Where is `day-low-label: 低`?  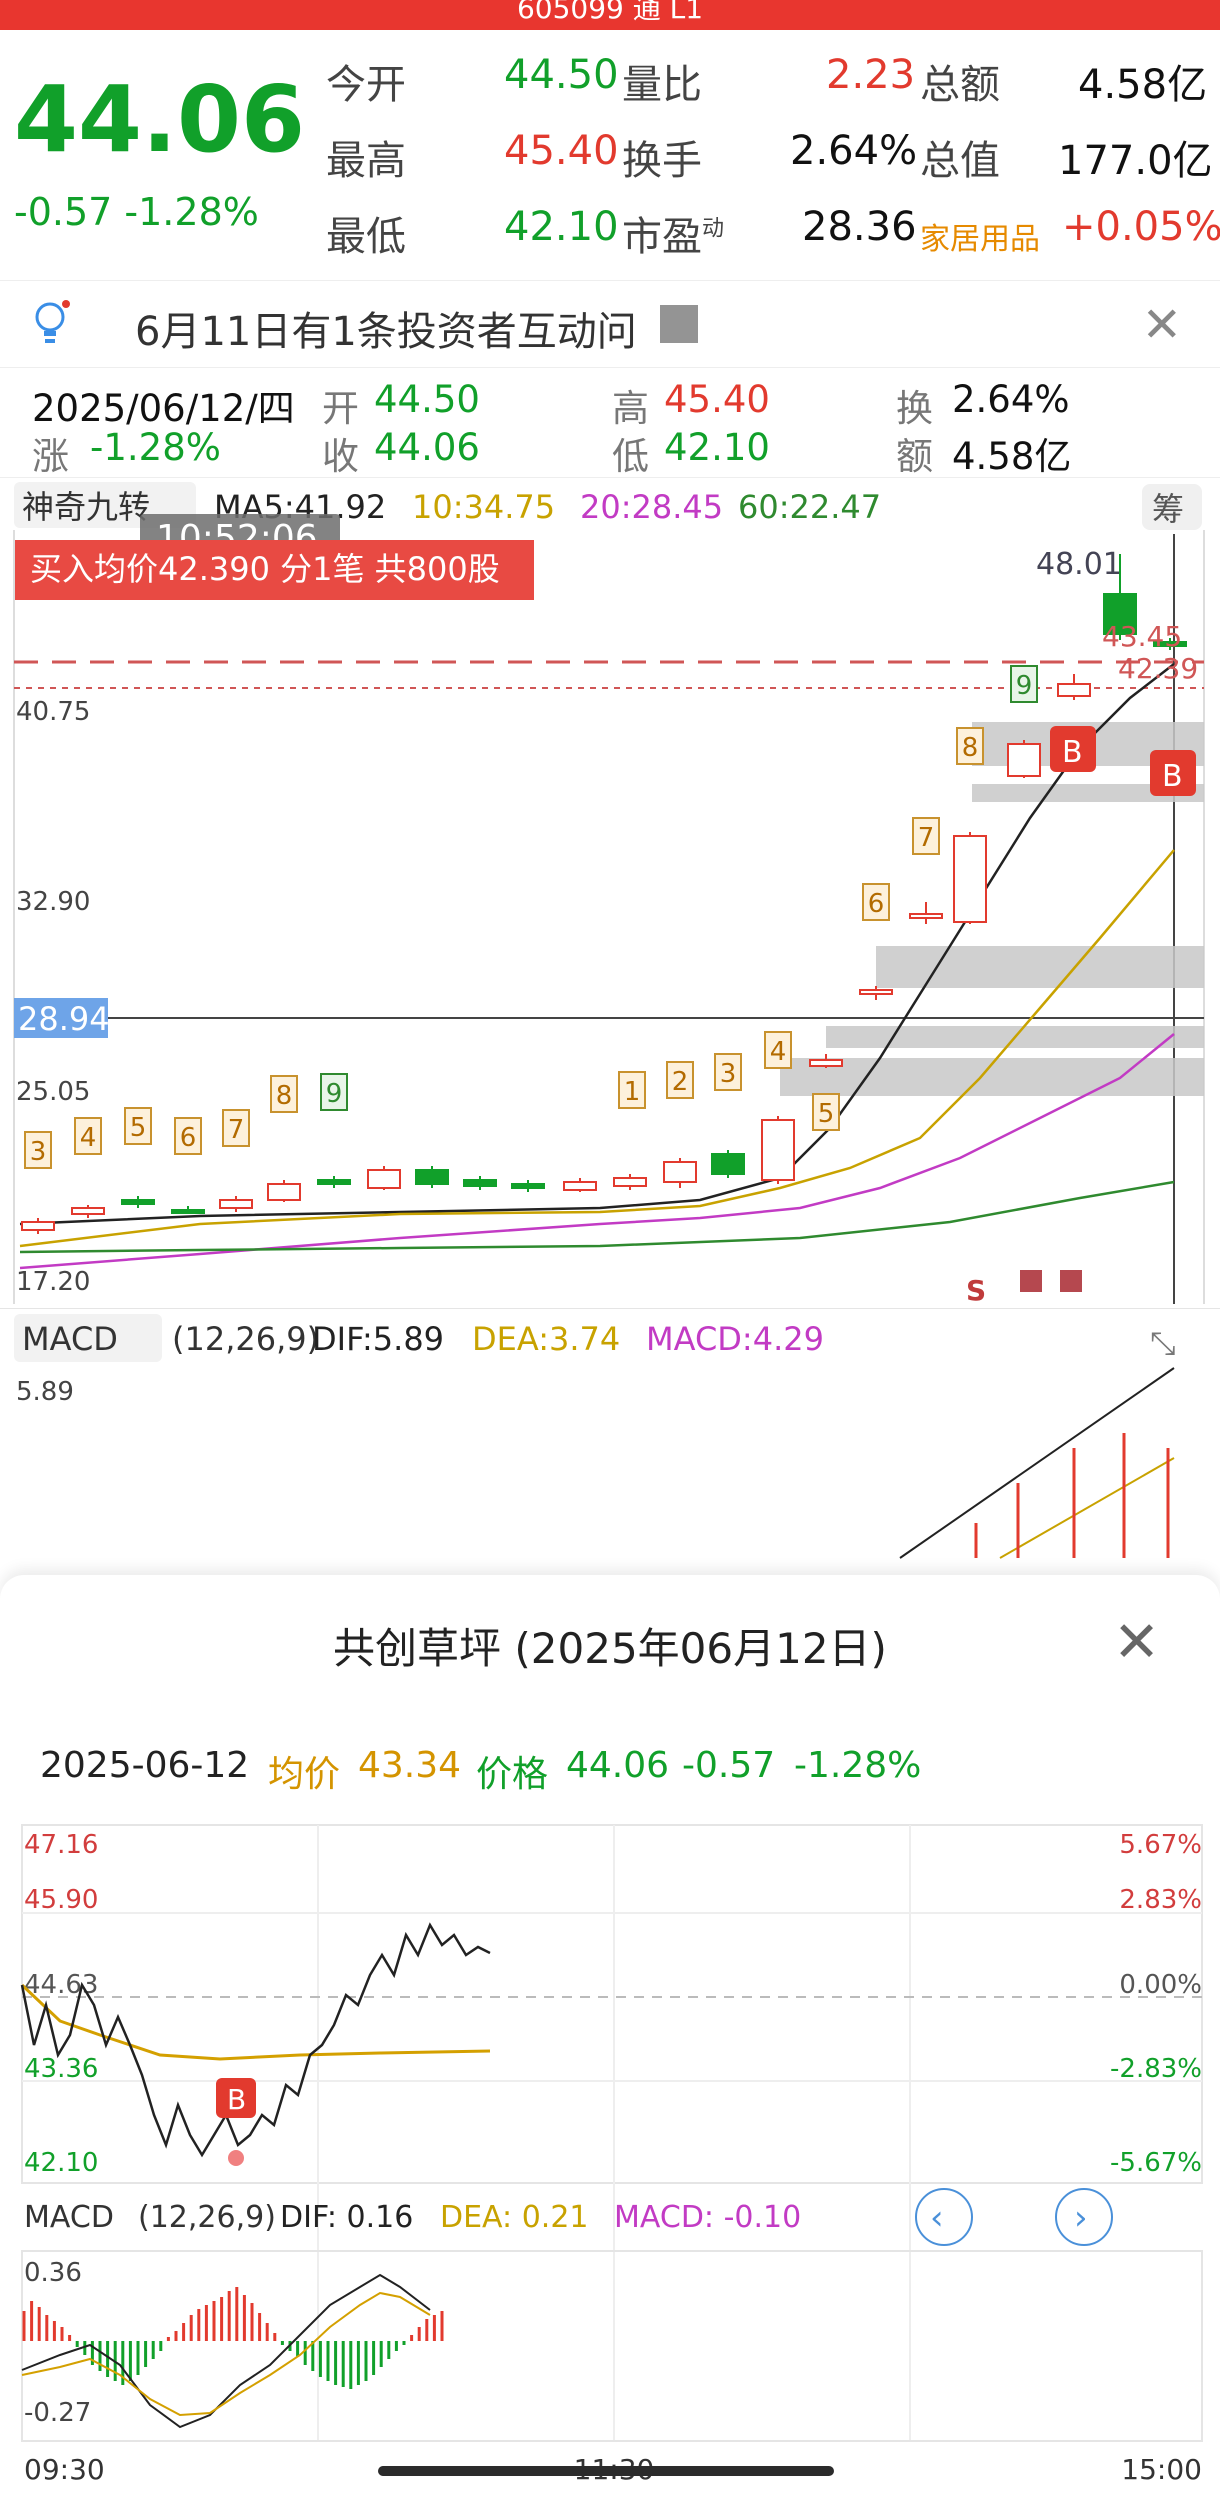
day-low-label: 低 is located at coordinates (630, 456).